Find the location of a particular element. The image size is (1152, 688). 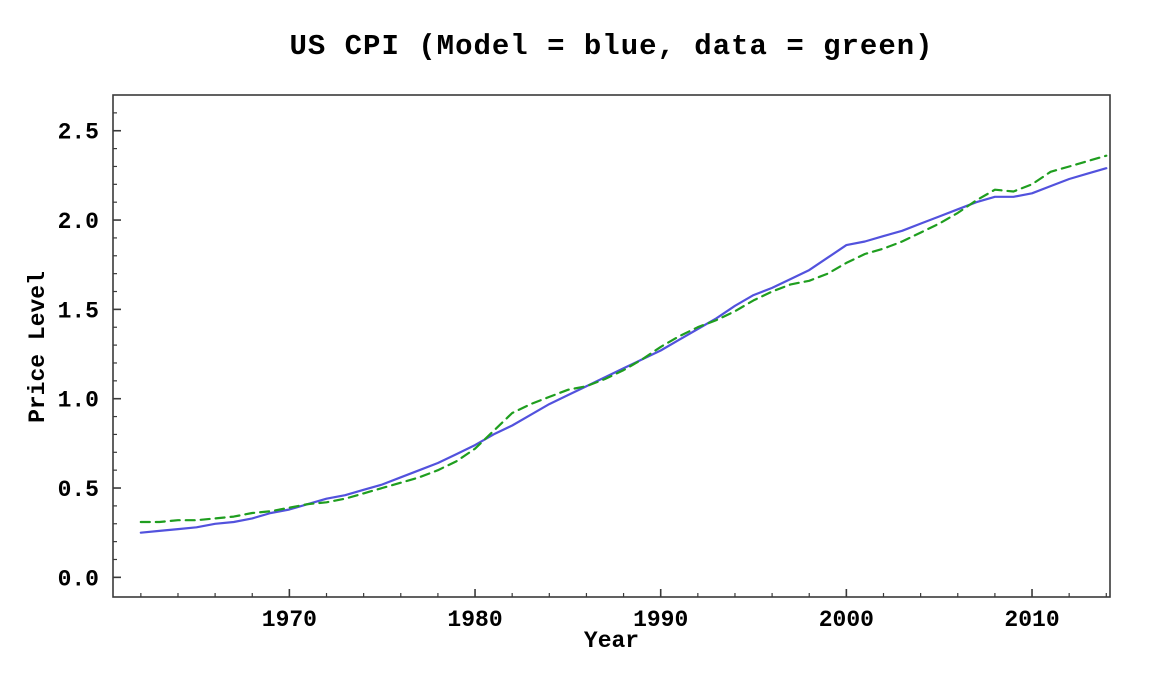

y-tick-label: 0.0 is located at coordinates (78, 579).